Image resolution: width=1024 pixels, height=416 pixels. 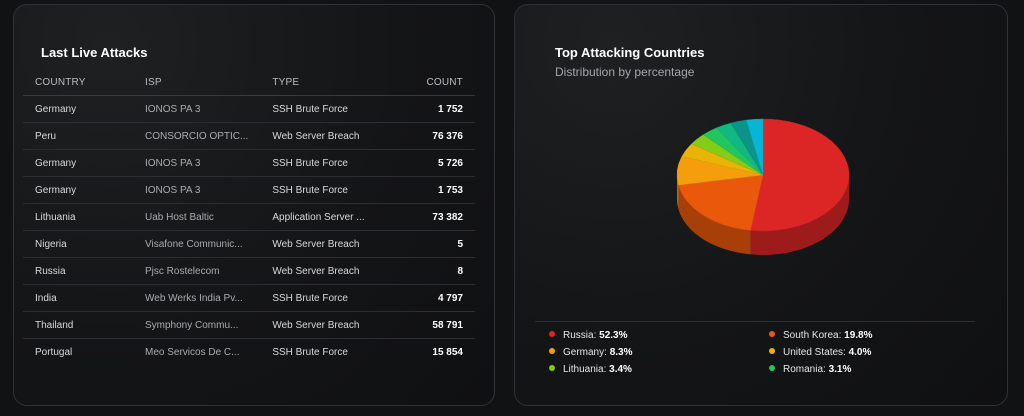 I want to click on column-header-isp: ISP, so click(x=197, y=82).